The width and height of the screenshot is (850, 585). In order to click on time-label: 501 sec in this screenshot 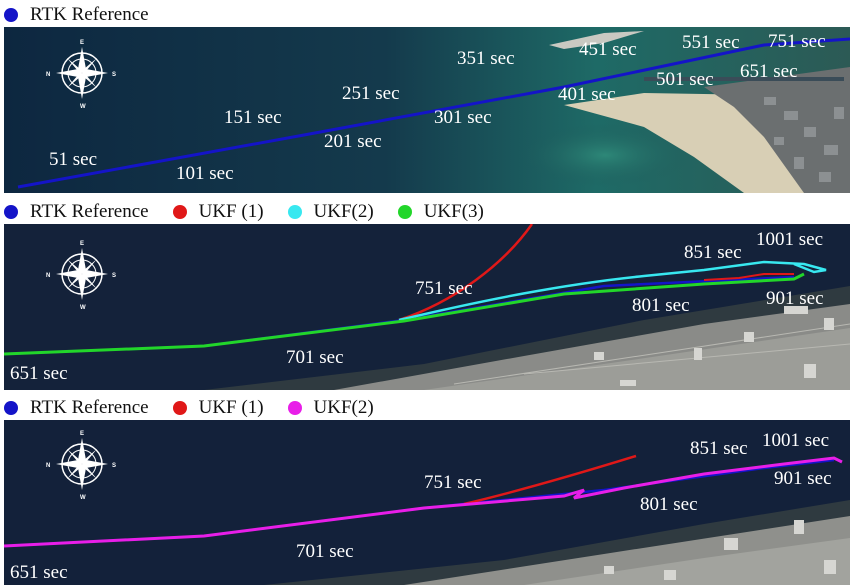, I will do `click(685, 79)`.